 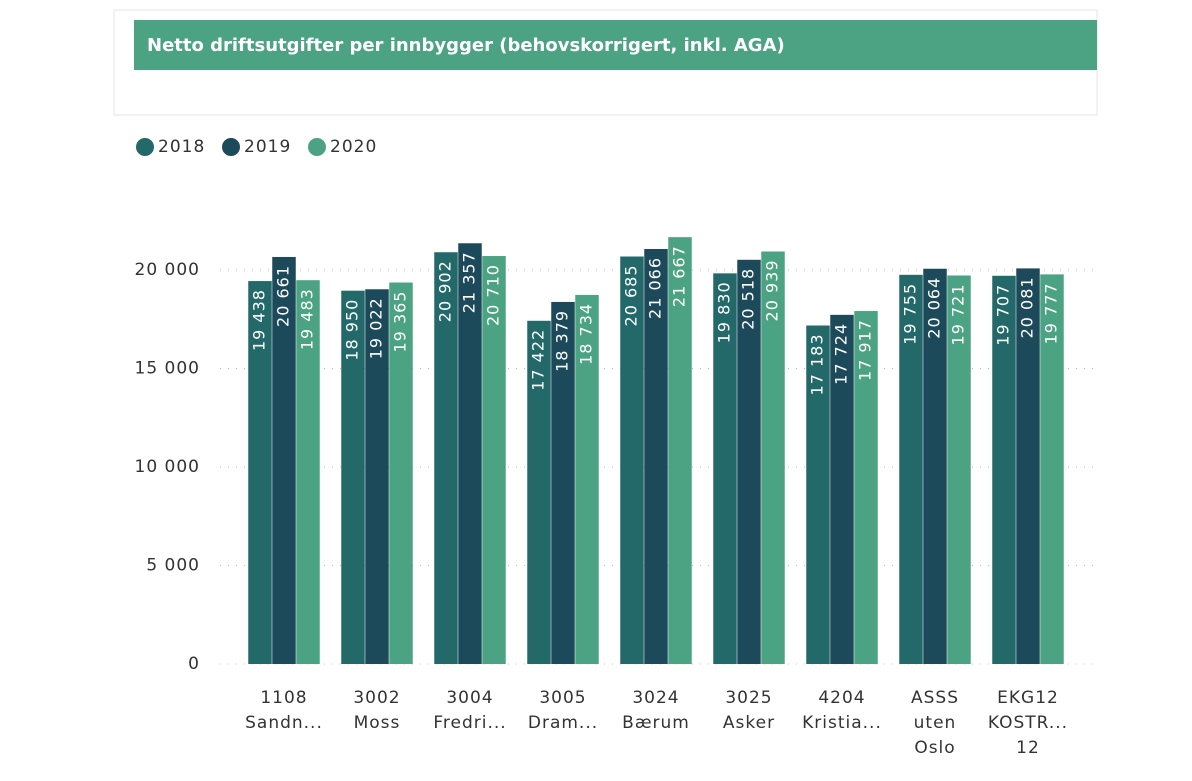 What do you see at coordinates (841, 354) in the screenshot?
I see `data-label: 17 724` at bounding box center [841, 354].